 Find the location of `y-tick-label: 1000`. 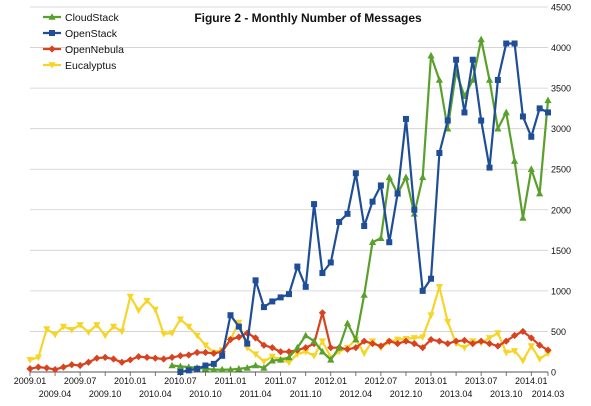

y-tick-label: 1000 is located at coordinates (561, 291).